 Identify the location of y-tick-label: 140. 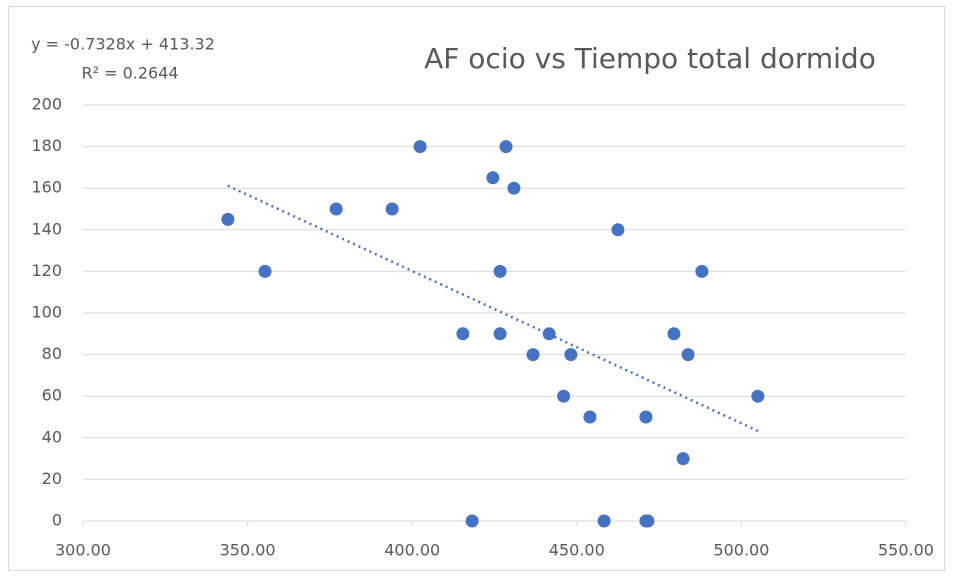
(46, 228).